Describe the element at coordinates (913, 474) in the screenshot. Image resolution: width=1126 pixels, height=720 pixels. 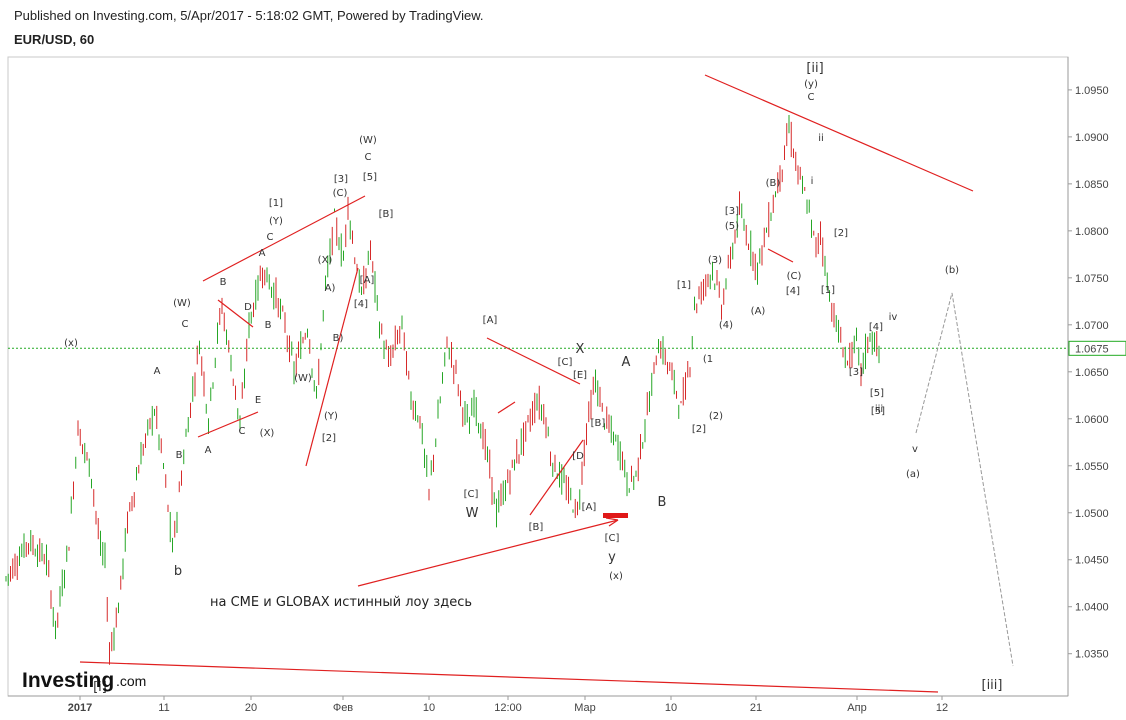
I see `wave-label: (a)` at that location.